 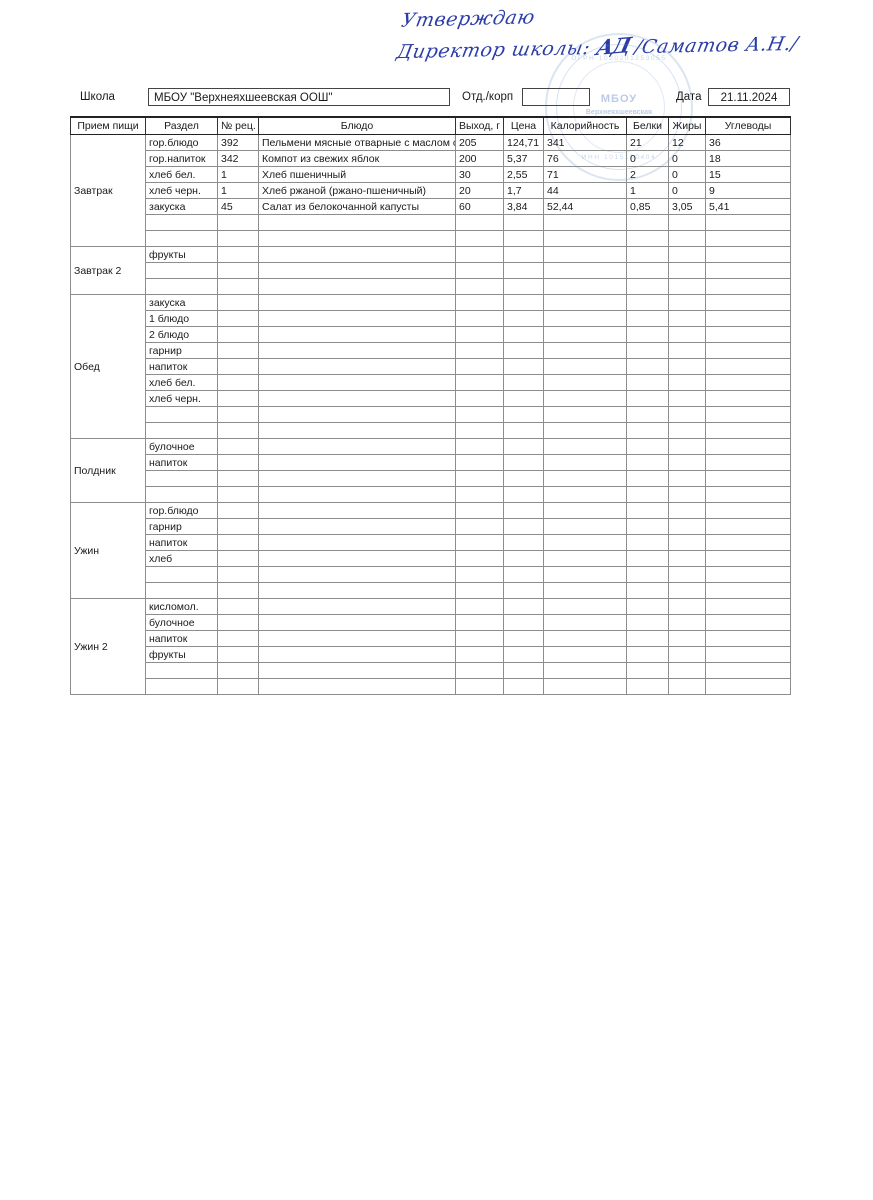 I want to click on dish-name-cell: Хлеб пшеничный, so click(x=357, y=174).